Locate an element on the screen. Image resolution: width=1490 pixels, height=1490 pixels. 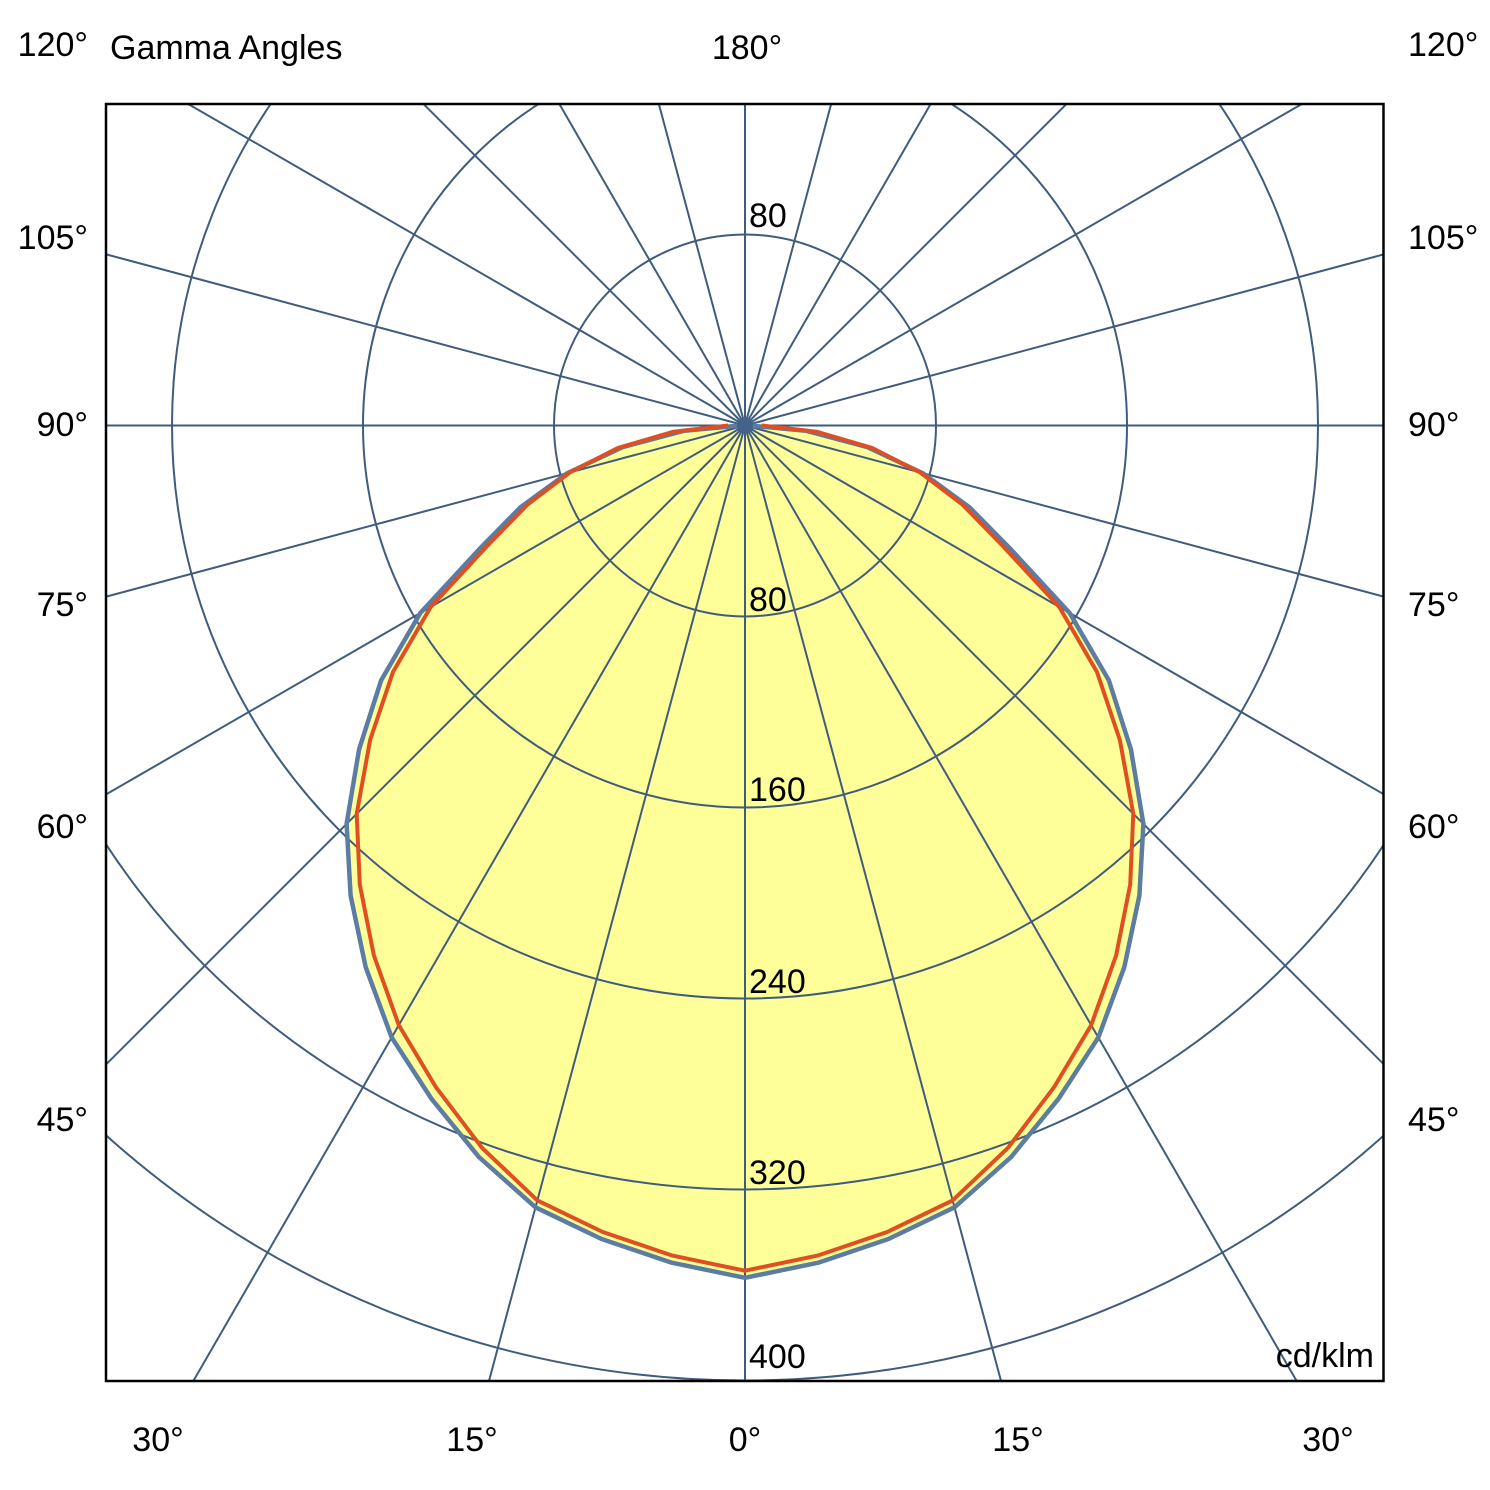
chart-title: Gamma Angles is located at coordinates (226, 48).